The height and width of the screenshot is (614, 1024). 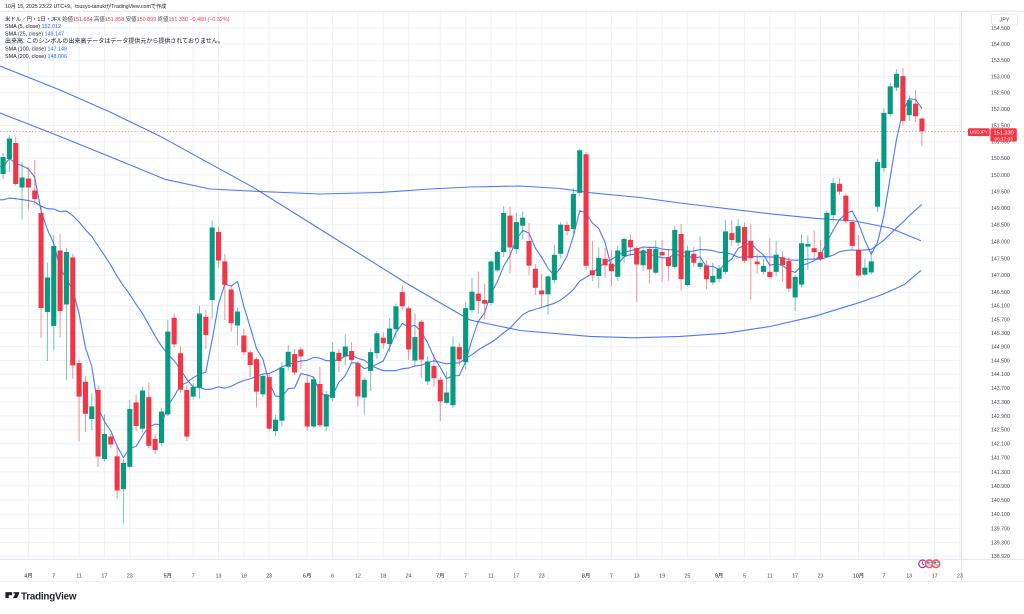 I want to click on svg-text: 24, so click(x=409, y=576).